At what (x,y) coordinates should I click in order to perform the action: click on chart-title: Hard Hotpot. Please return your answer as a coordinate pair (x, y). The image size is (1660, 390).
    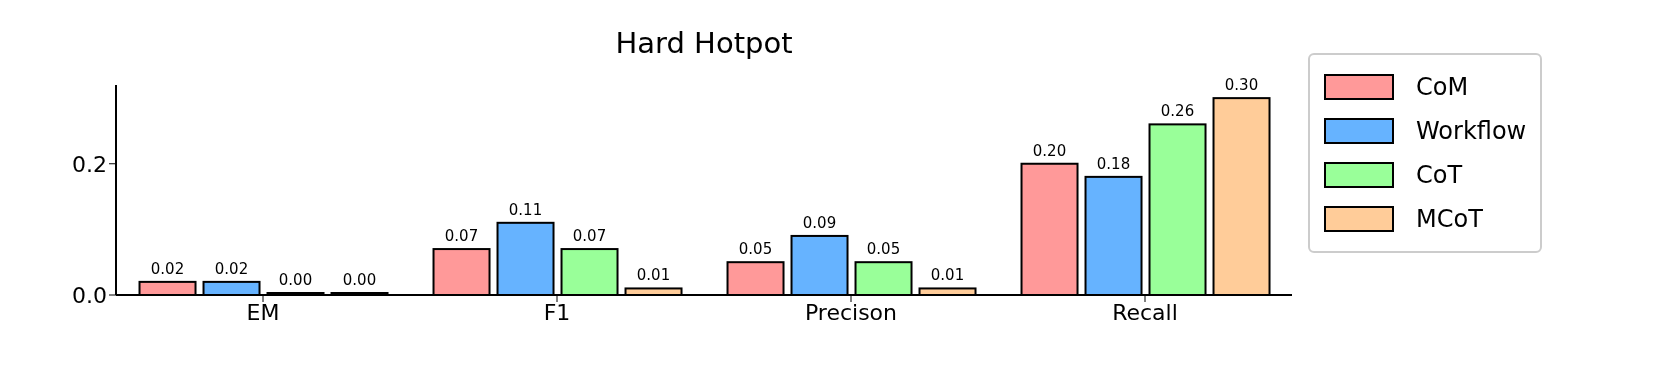
    Looking at the image, I should click on (704, 43).